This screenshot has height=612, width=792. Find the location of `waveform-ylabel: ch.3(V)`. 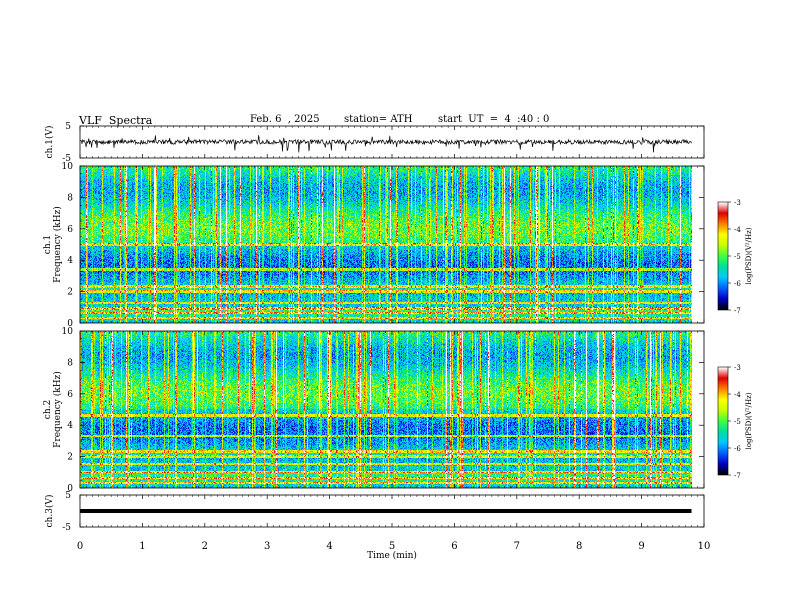

waveform-ylabel: ch.3(V) is located at coordinates (49, 511).